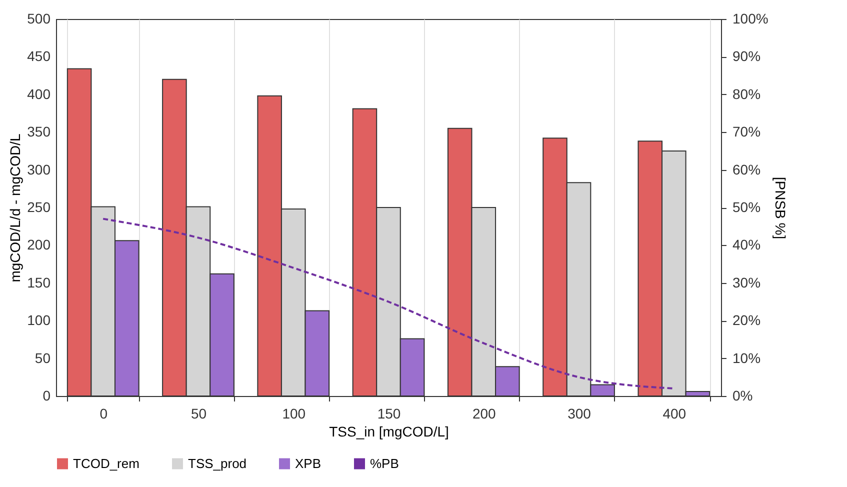 Image resolution: width=847 pixels, height=487 pixels. What do you see at coordinates (104, 414) in the screenshot?
I see `x-tick-label: 0` at bounding box center [104, 414].